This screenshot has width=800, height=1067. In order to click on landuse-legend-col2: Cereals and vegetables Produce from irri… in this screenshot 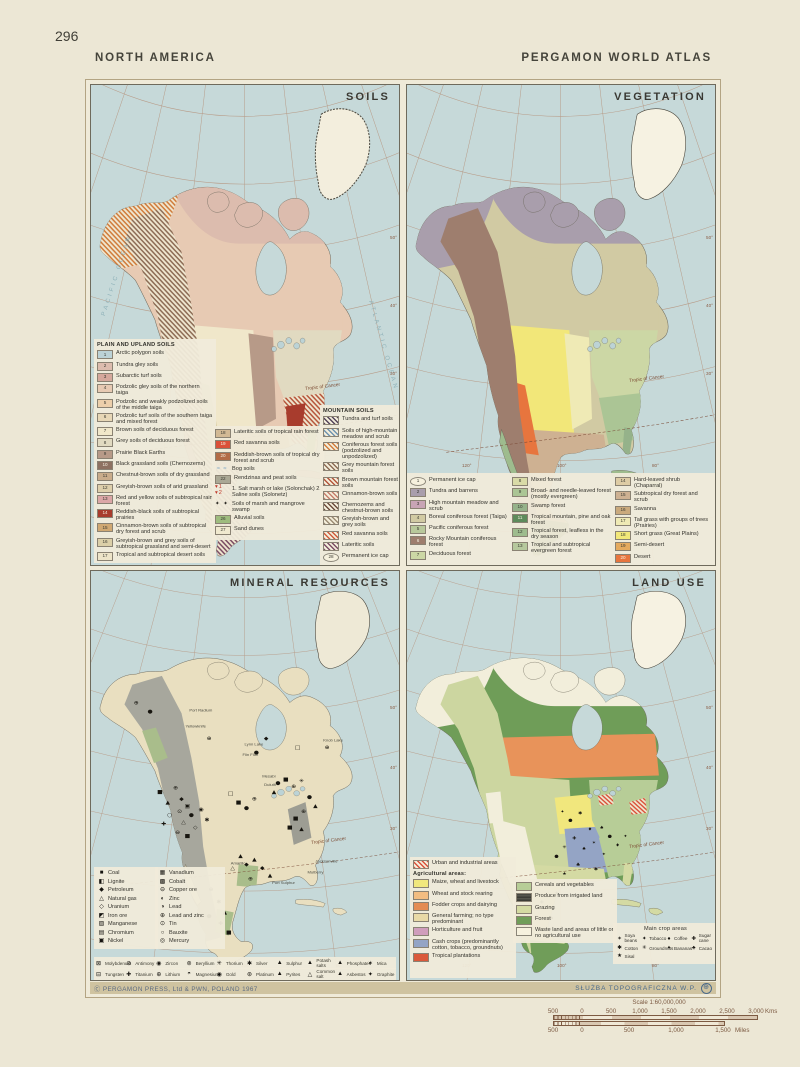, I will do `click(565, 911)`.